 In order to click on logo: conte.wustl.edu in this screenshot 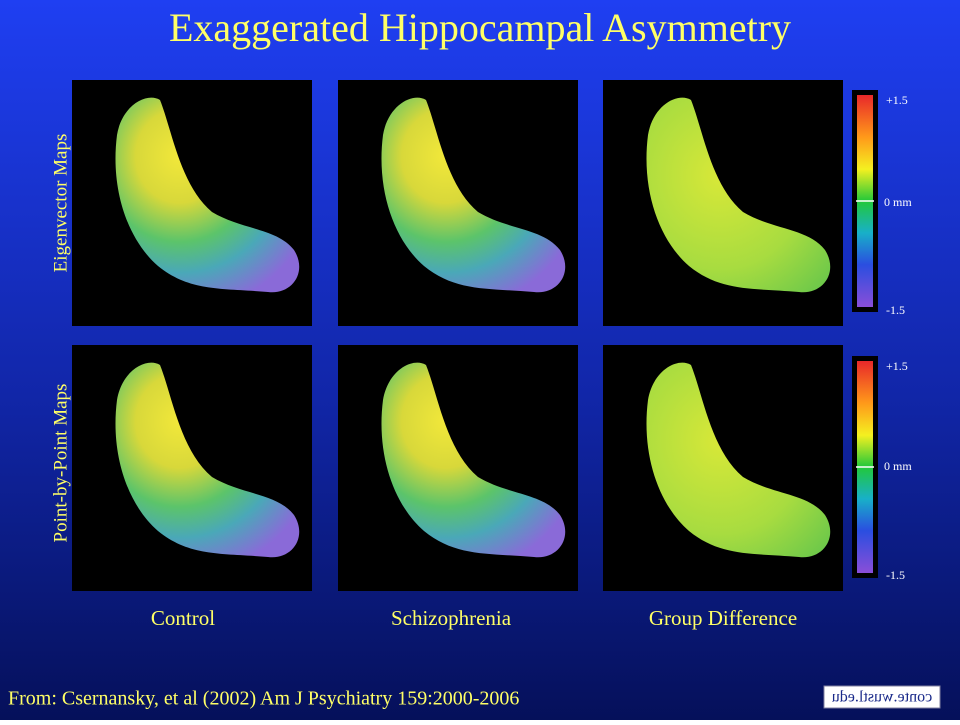, I will do `click(882, 697)`.